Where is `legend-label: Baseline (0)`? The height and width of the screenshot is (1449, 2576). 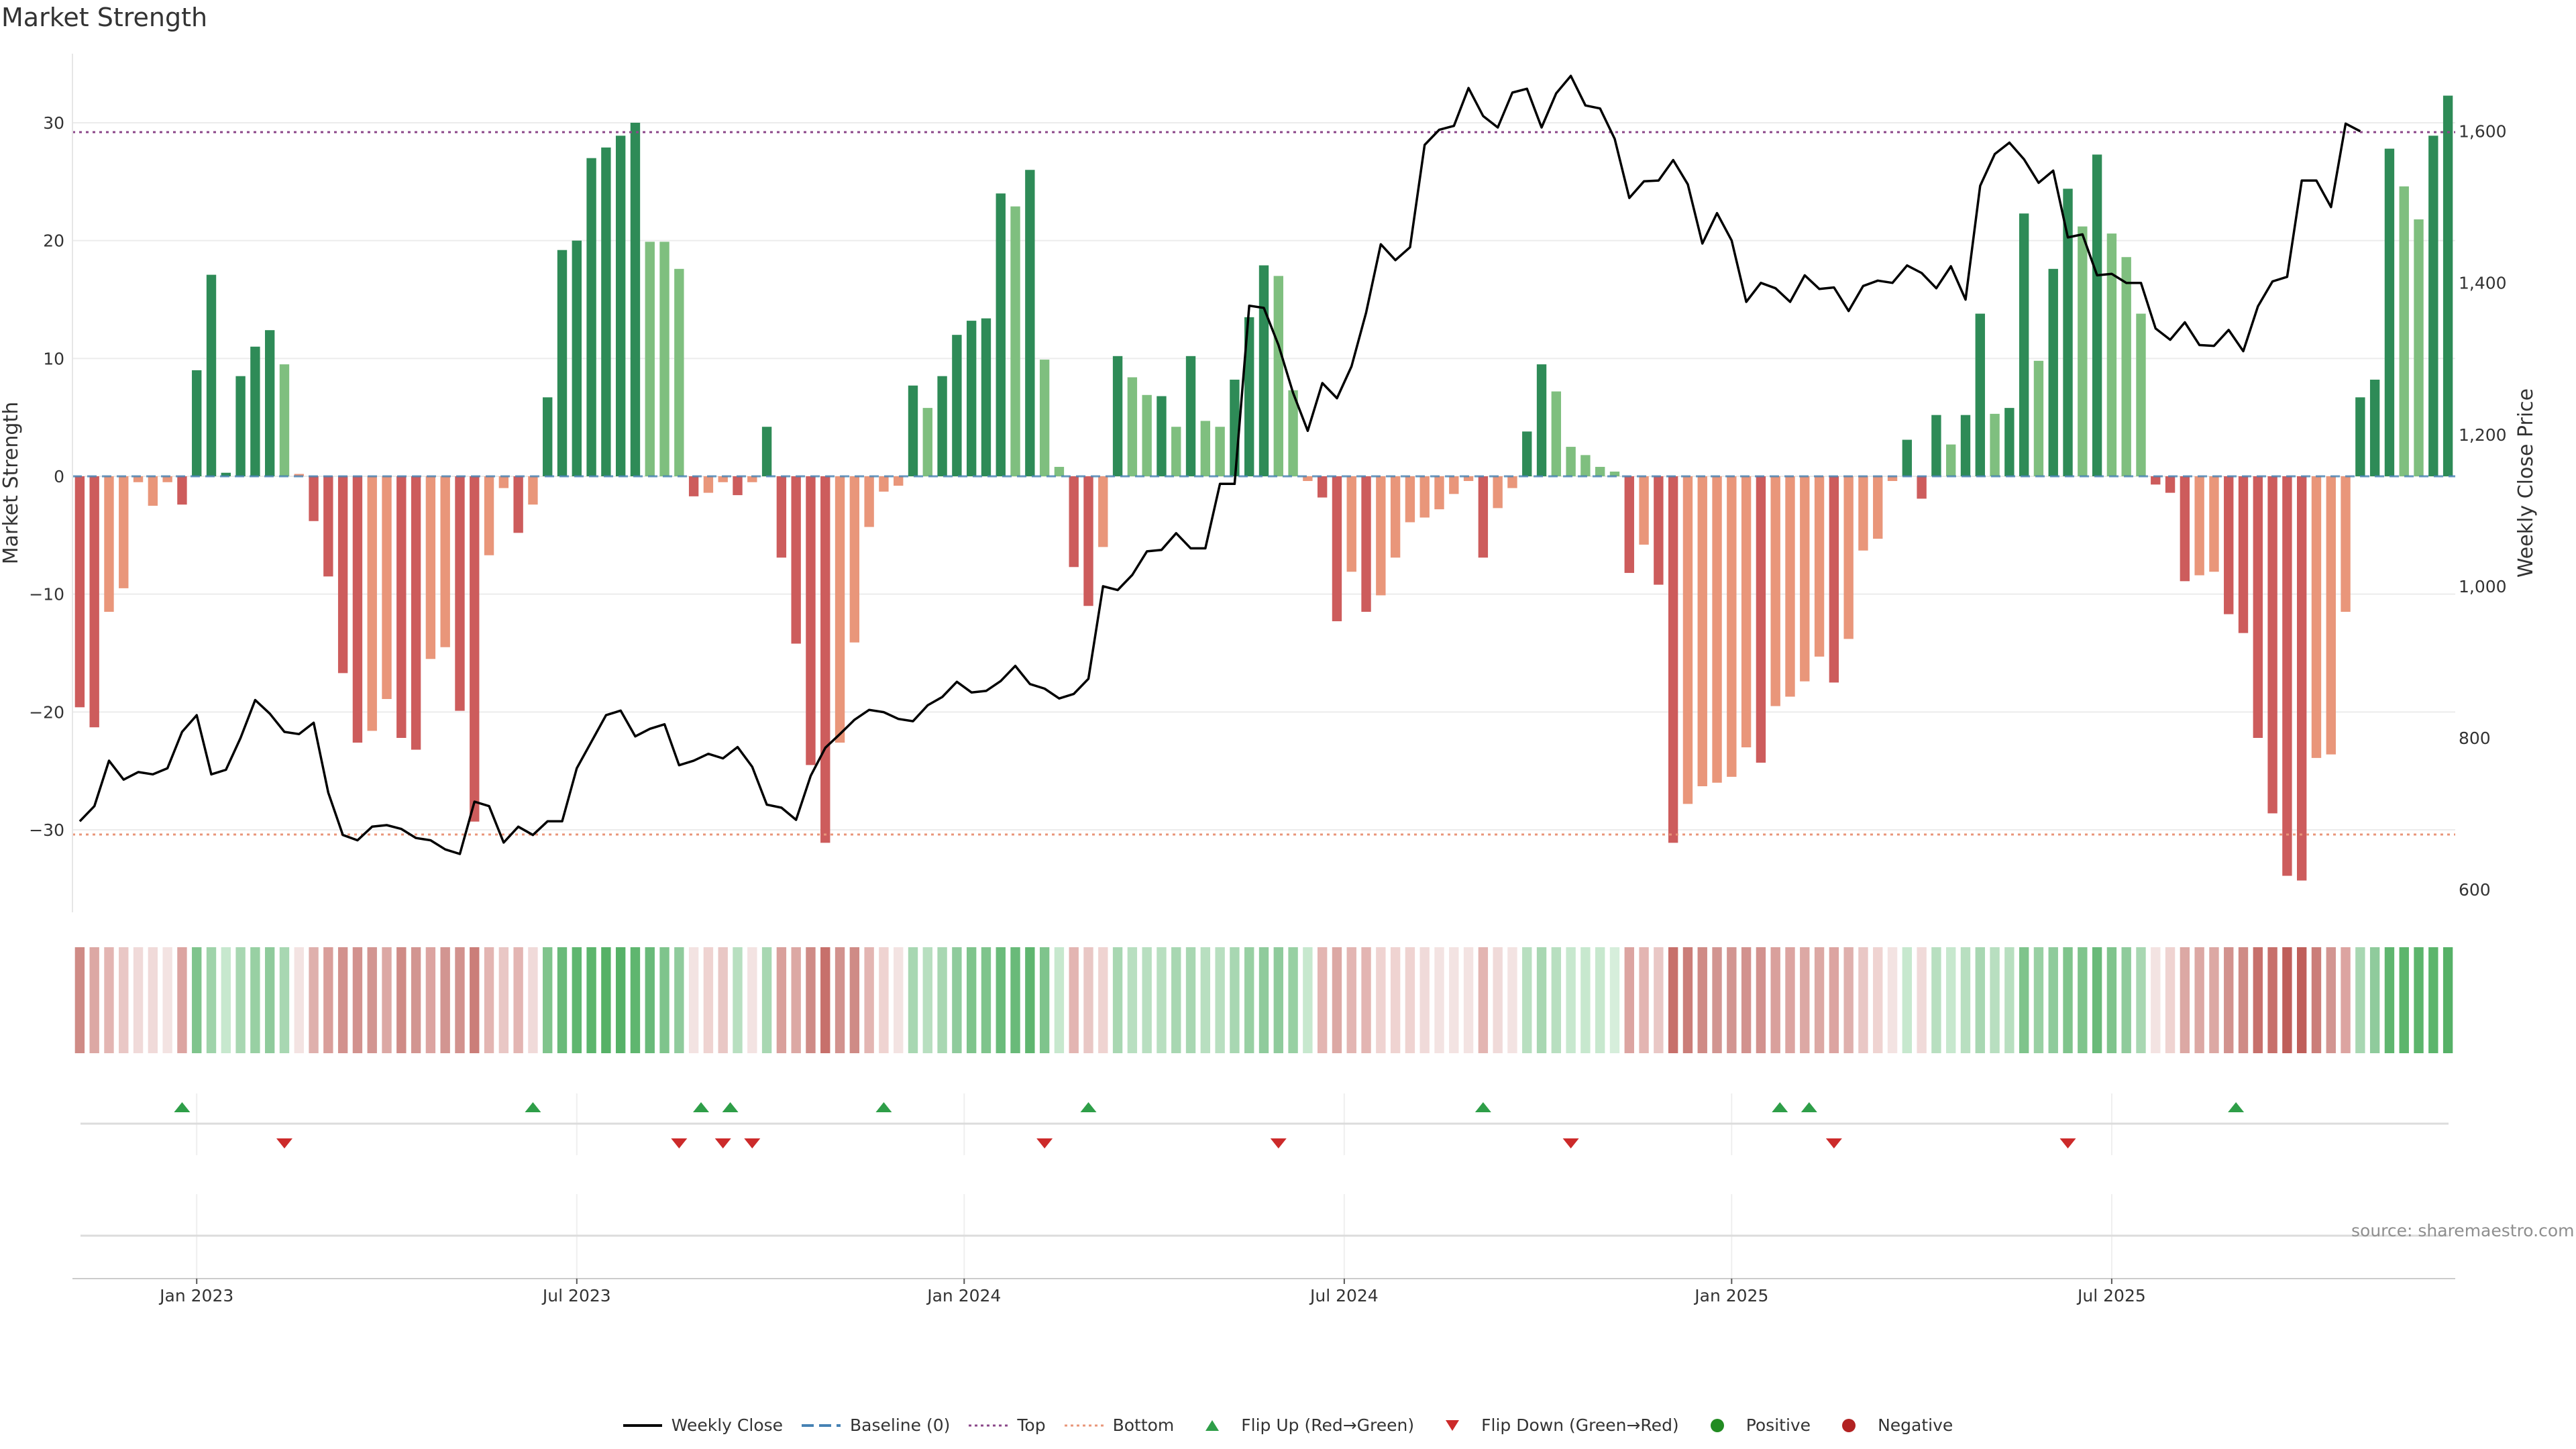 legend-label: Baseline (0) is located at coordinates (900, 1425).